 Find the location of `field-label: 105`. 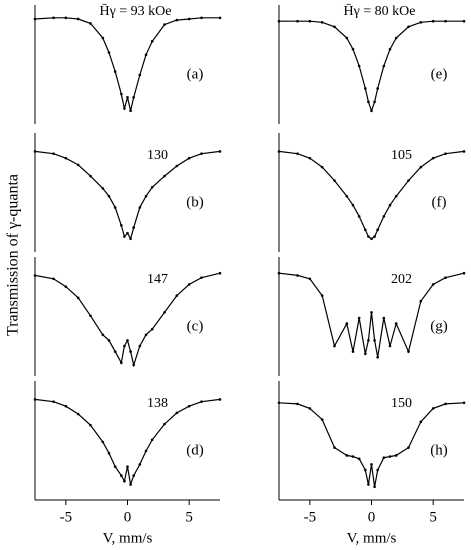

field-label: 105 is located at coordinates (401, 155).